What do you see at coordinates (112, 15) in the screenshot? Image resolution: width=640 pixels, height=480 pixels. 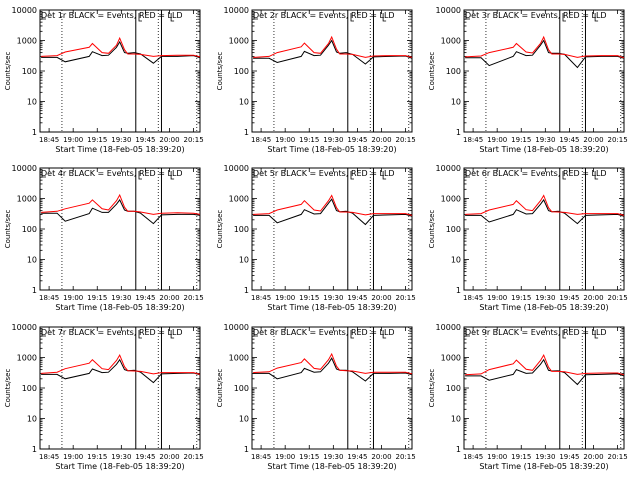 I see `chart-title: Det 1r BLACK = Events, RED = LLD` at bounding box center [112, 15].